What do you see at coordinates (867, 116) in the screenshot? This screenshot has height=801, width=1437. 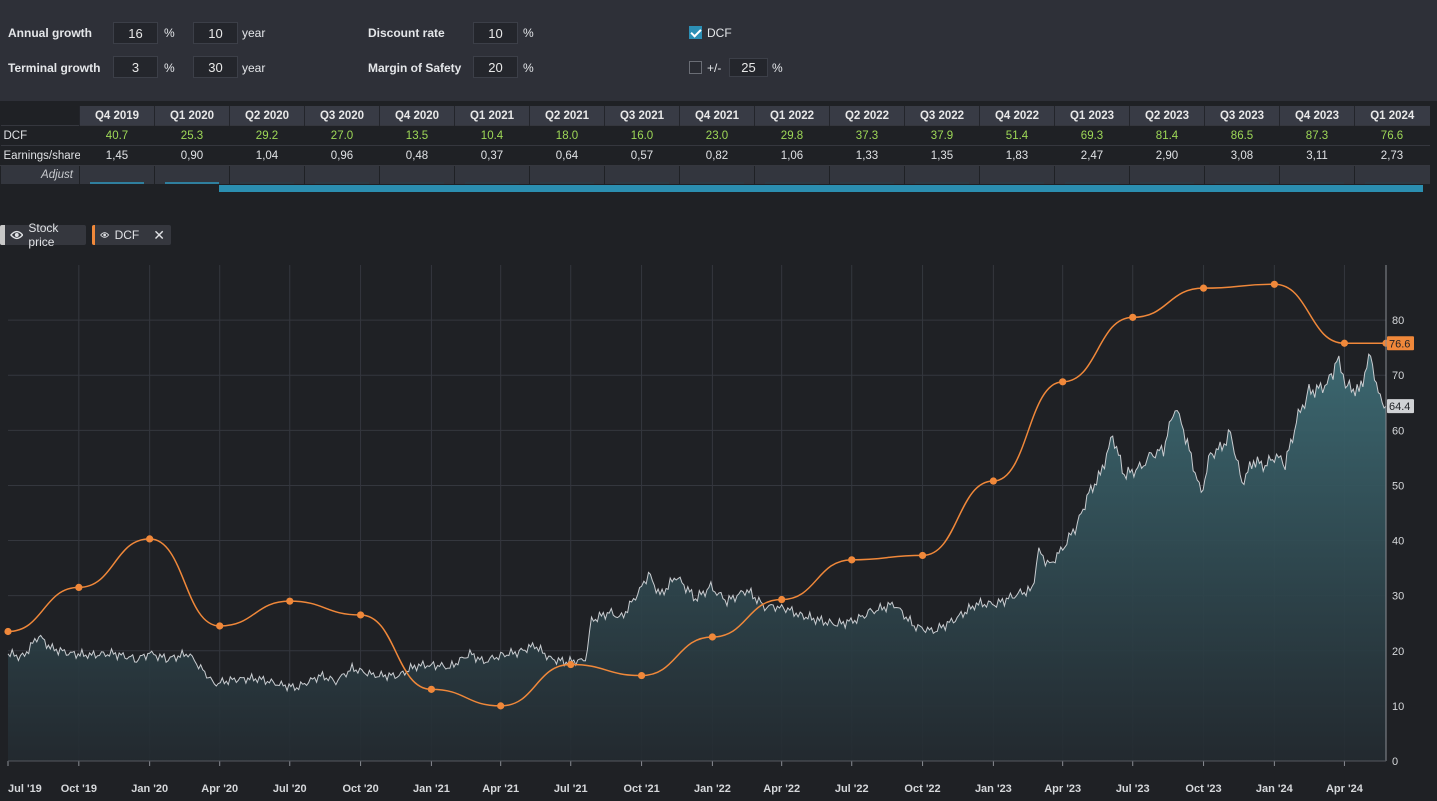 I see `quarter-header: Q2 2022` at bounding box center [867, 116].